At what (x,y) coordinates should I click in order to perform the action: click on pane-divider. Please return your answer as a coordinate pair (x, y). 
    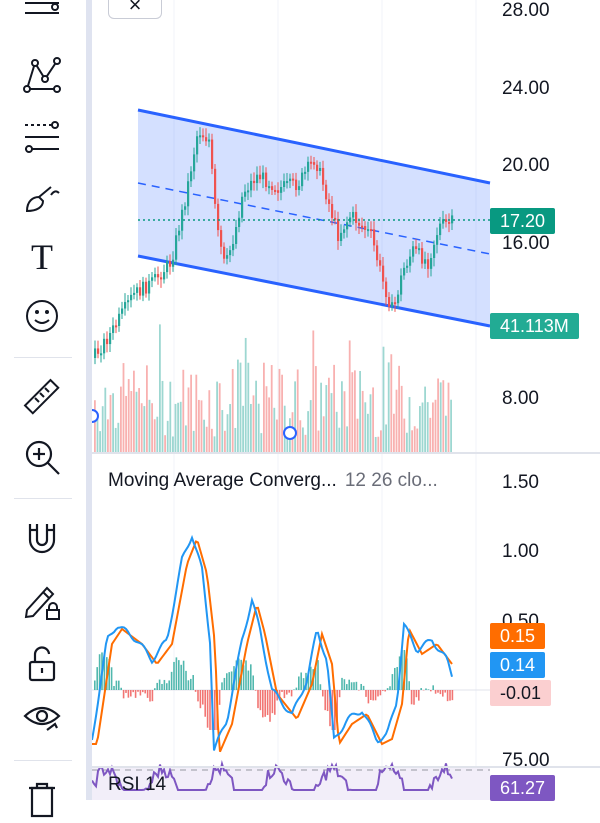
    Looking at the image, I should click on (346, 453).